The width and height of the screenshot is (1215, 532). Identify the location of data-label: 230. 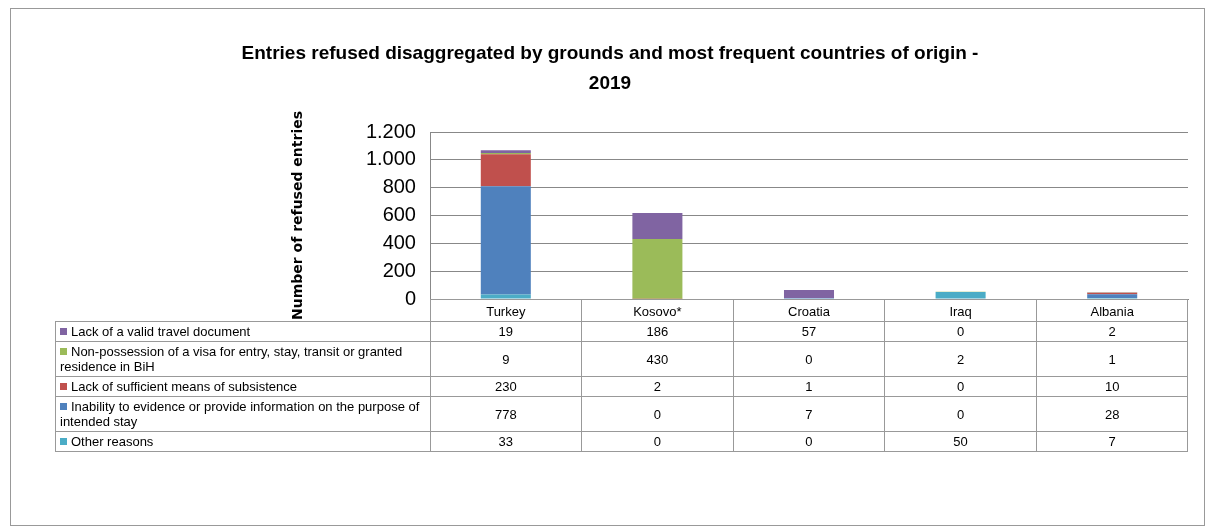
(506, 386).